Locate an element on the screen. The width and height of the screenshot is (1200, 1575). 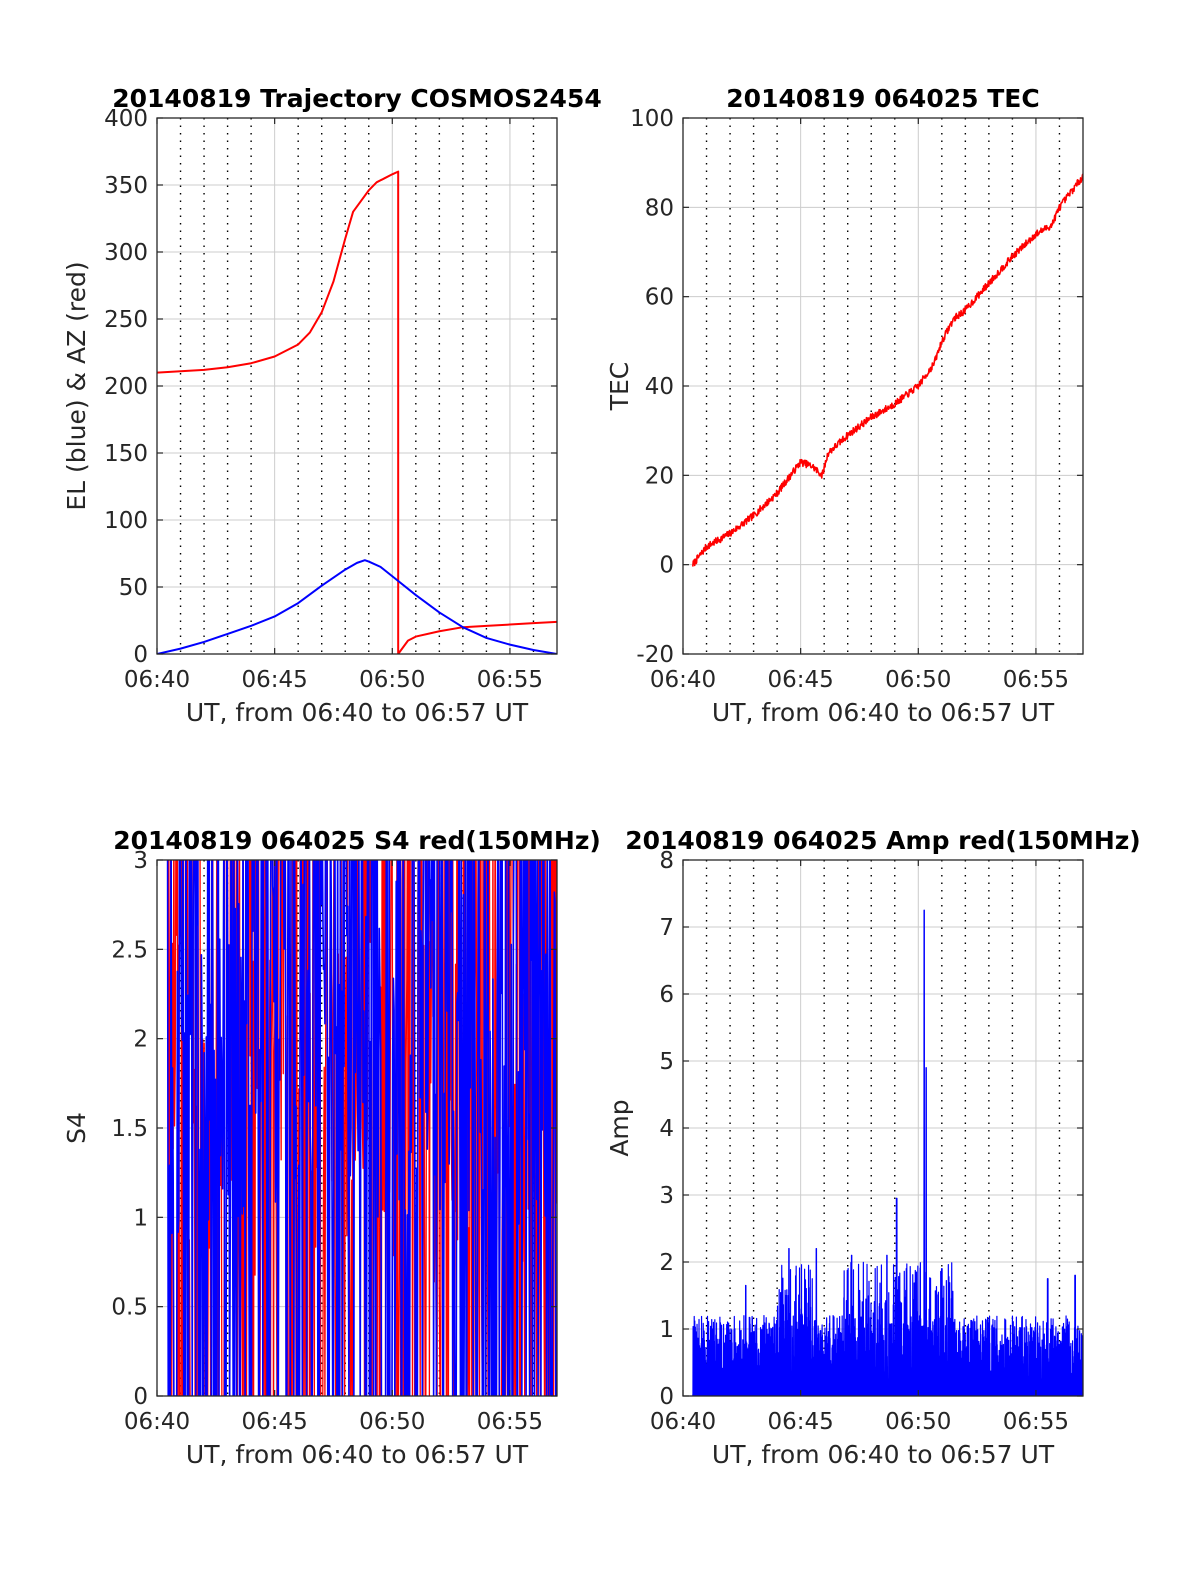
y-tick-label: 60 is located at coordinates (659, 298).